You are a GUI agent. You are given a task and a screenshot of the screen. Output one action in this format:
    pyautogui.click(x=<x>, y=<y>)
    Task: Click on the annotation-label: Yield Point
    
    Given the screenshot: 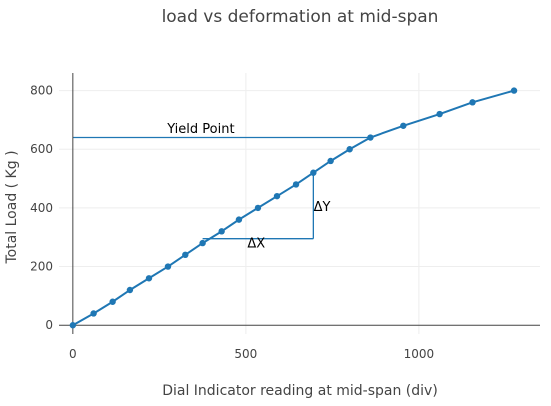 What is the action you would take?
    pyautogui.click(x=200, y=129)
    